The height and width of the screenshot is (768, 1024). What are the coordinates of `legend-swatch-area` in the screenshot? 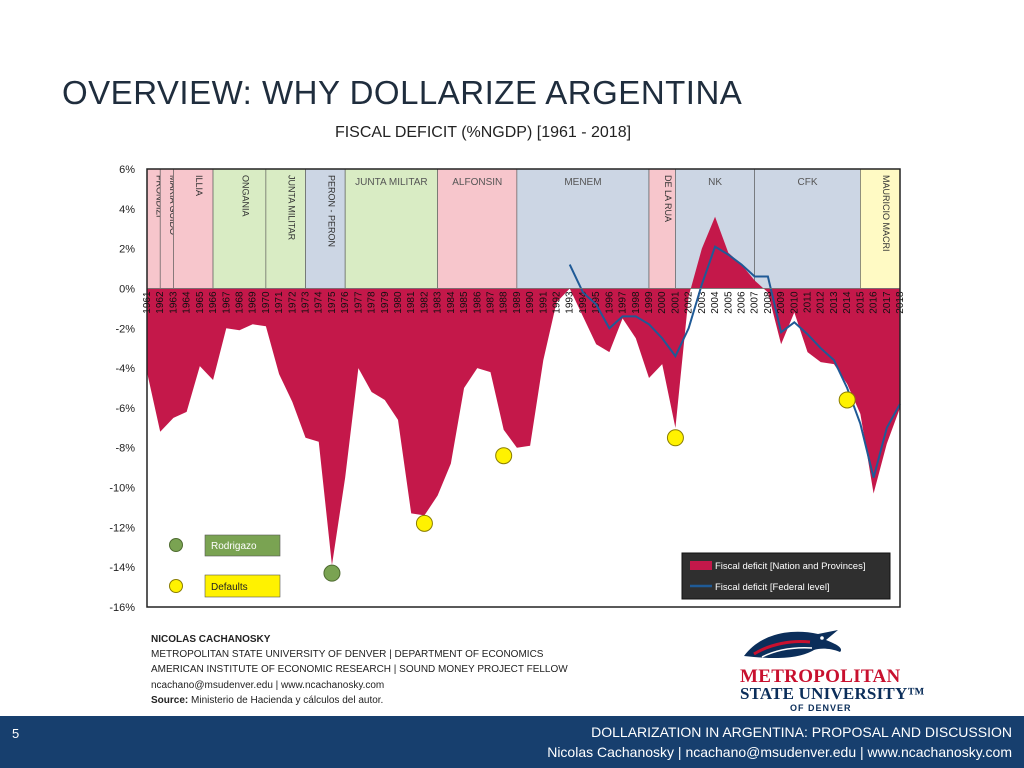 It's located at (701, 565).